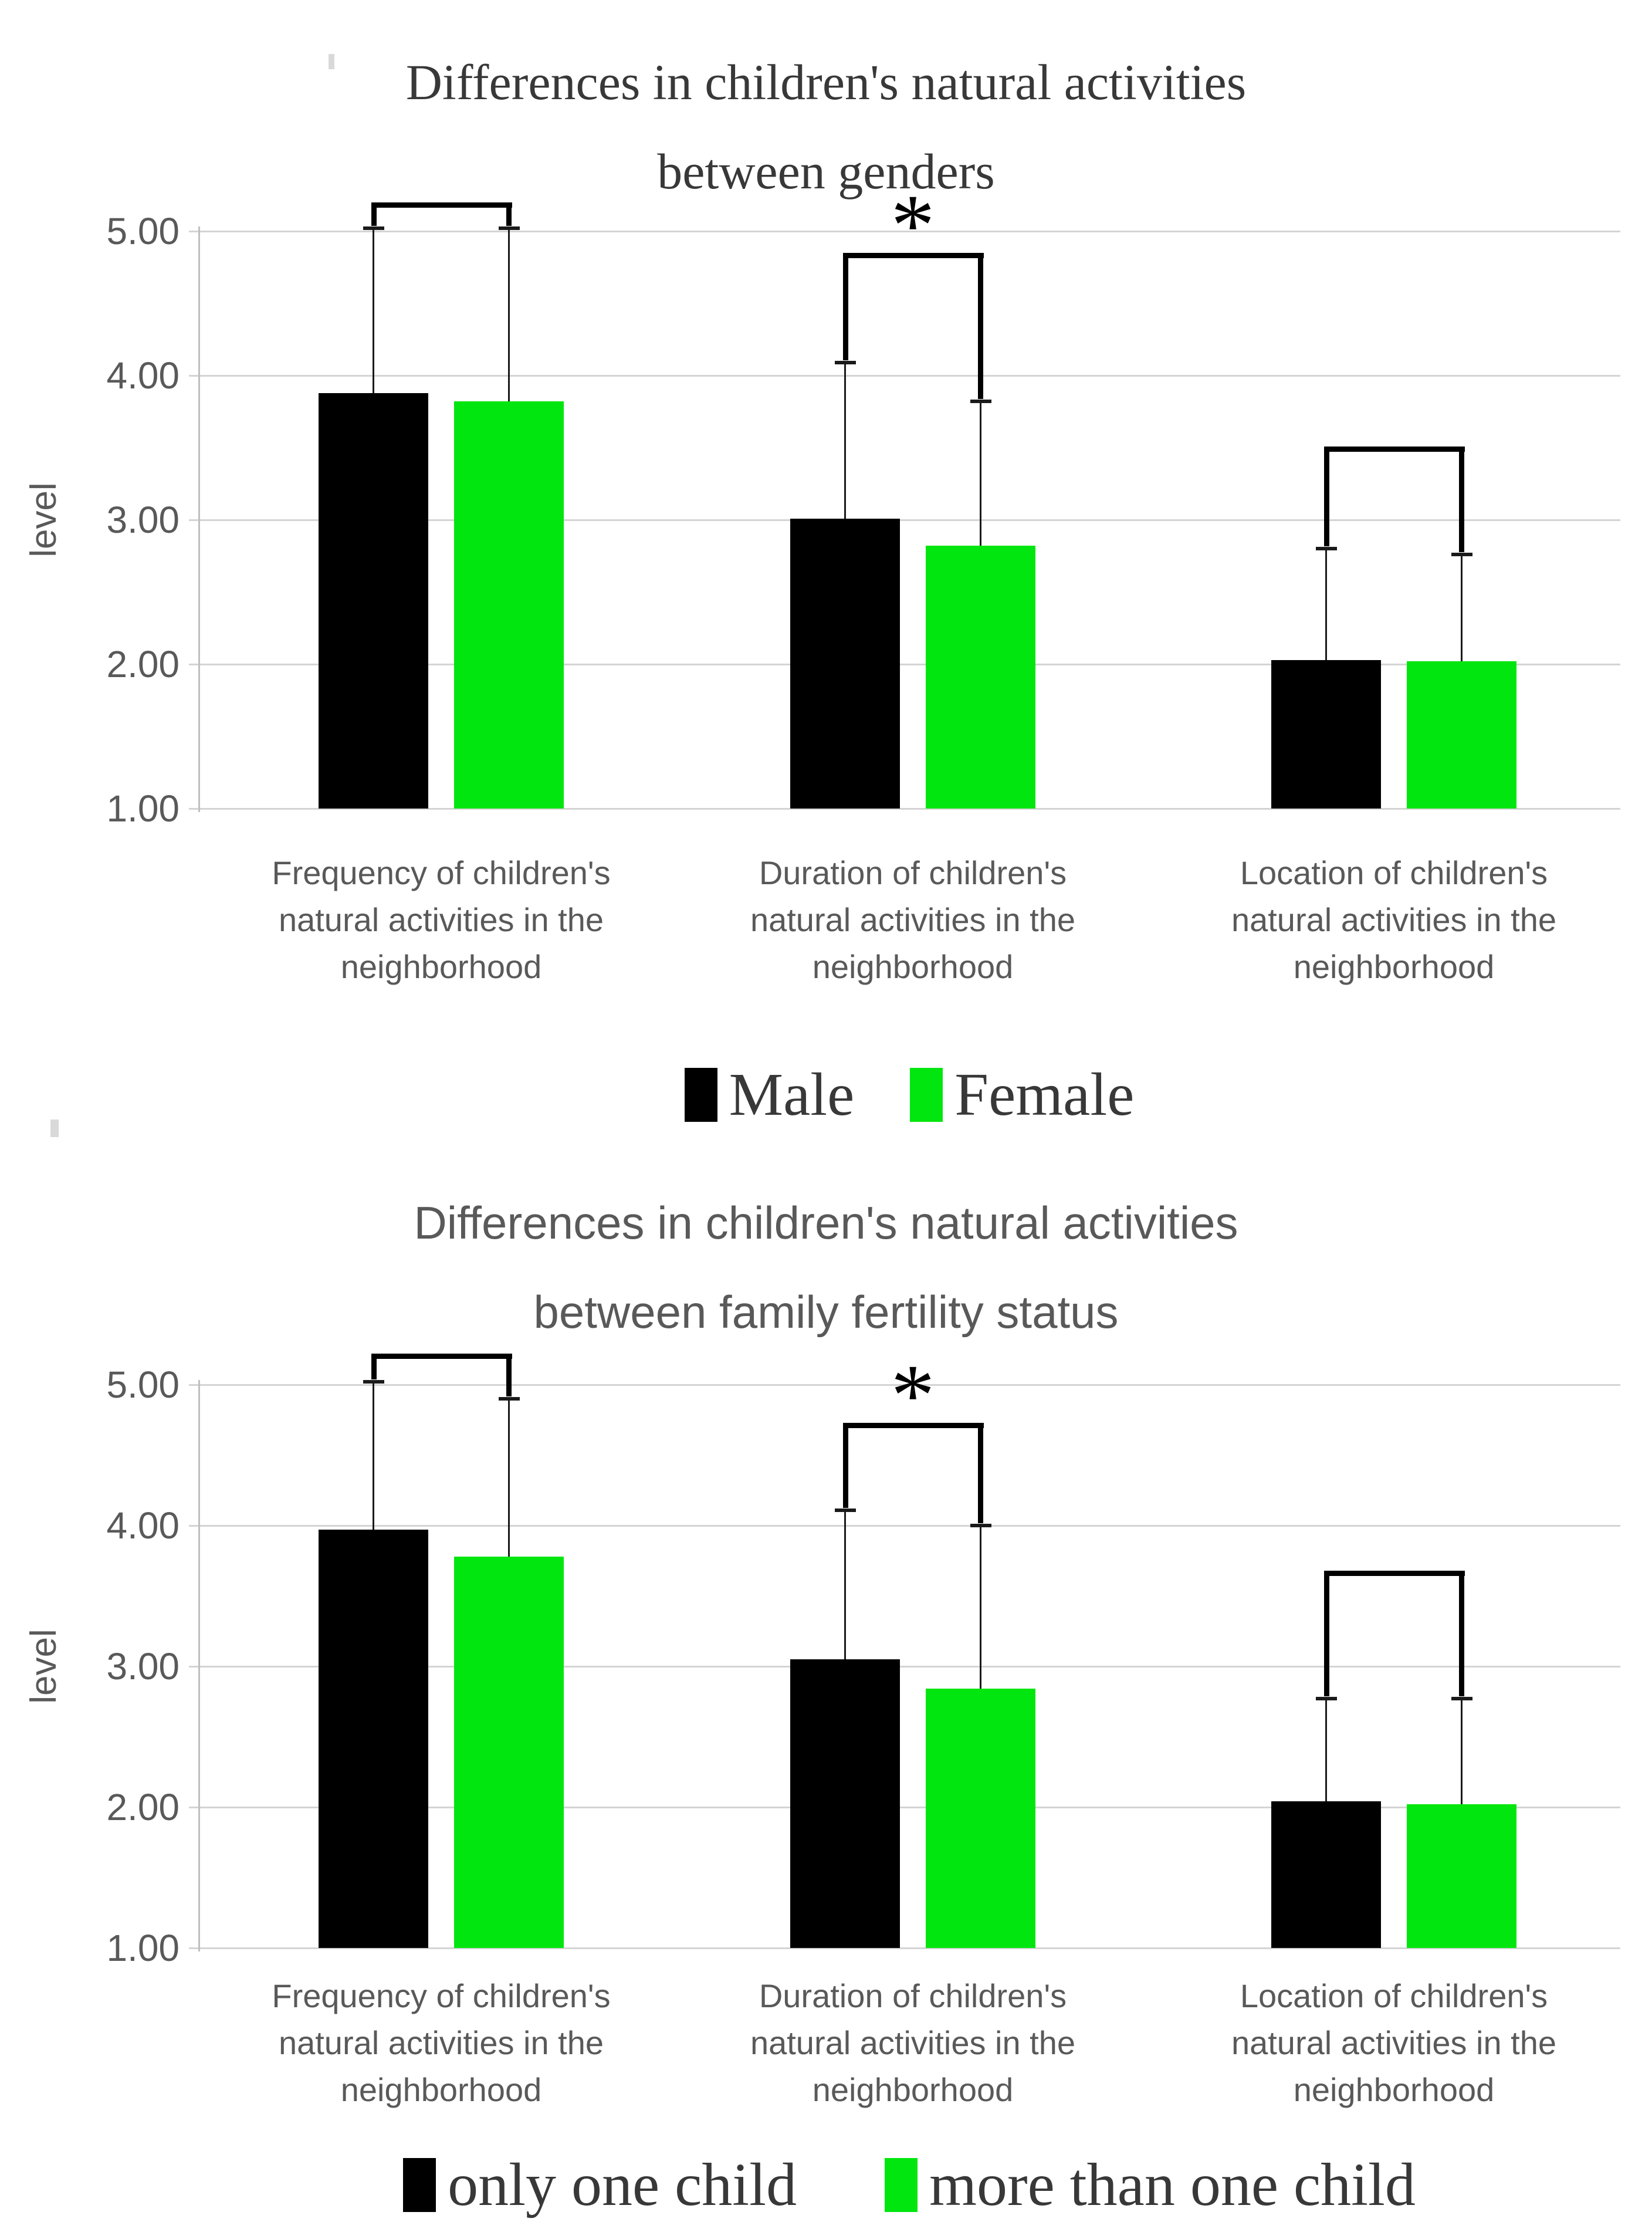 This screenshot has height=2239, width=1652. I want to click on bar-female-location, so click(1461, 735).